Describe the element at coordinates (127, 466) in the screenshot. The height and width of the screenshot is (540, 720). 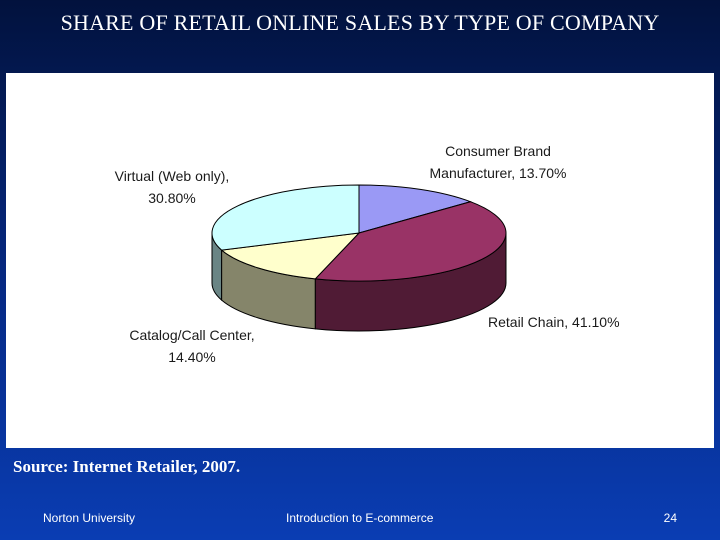
I see `source-citation: Source: Internet Retailer, 2007.` at that location.